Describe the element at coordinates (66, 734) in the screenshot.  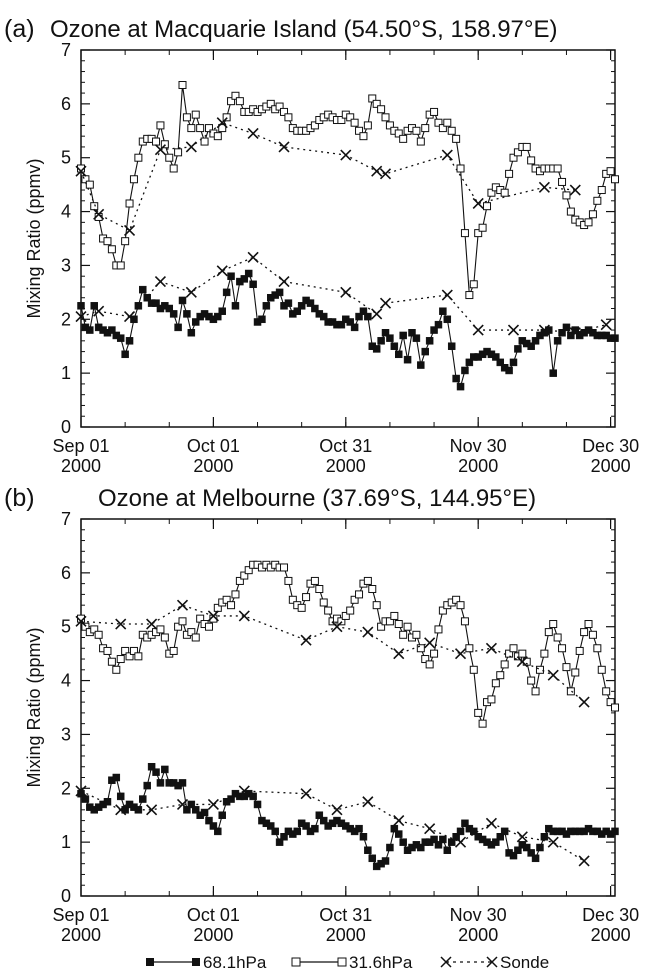
I see `y-tick-label: 3` at that location.